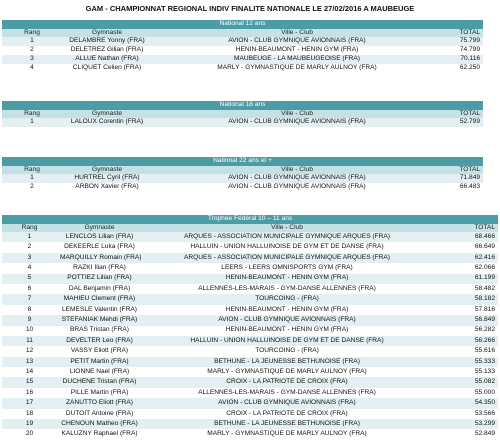  Describe the element at coordinates (465, 351) in the screenshot. I see `cell: 55.616` at that location.